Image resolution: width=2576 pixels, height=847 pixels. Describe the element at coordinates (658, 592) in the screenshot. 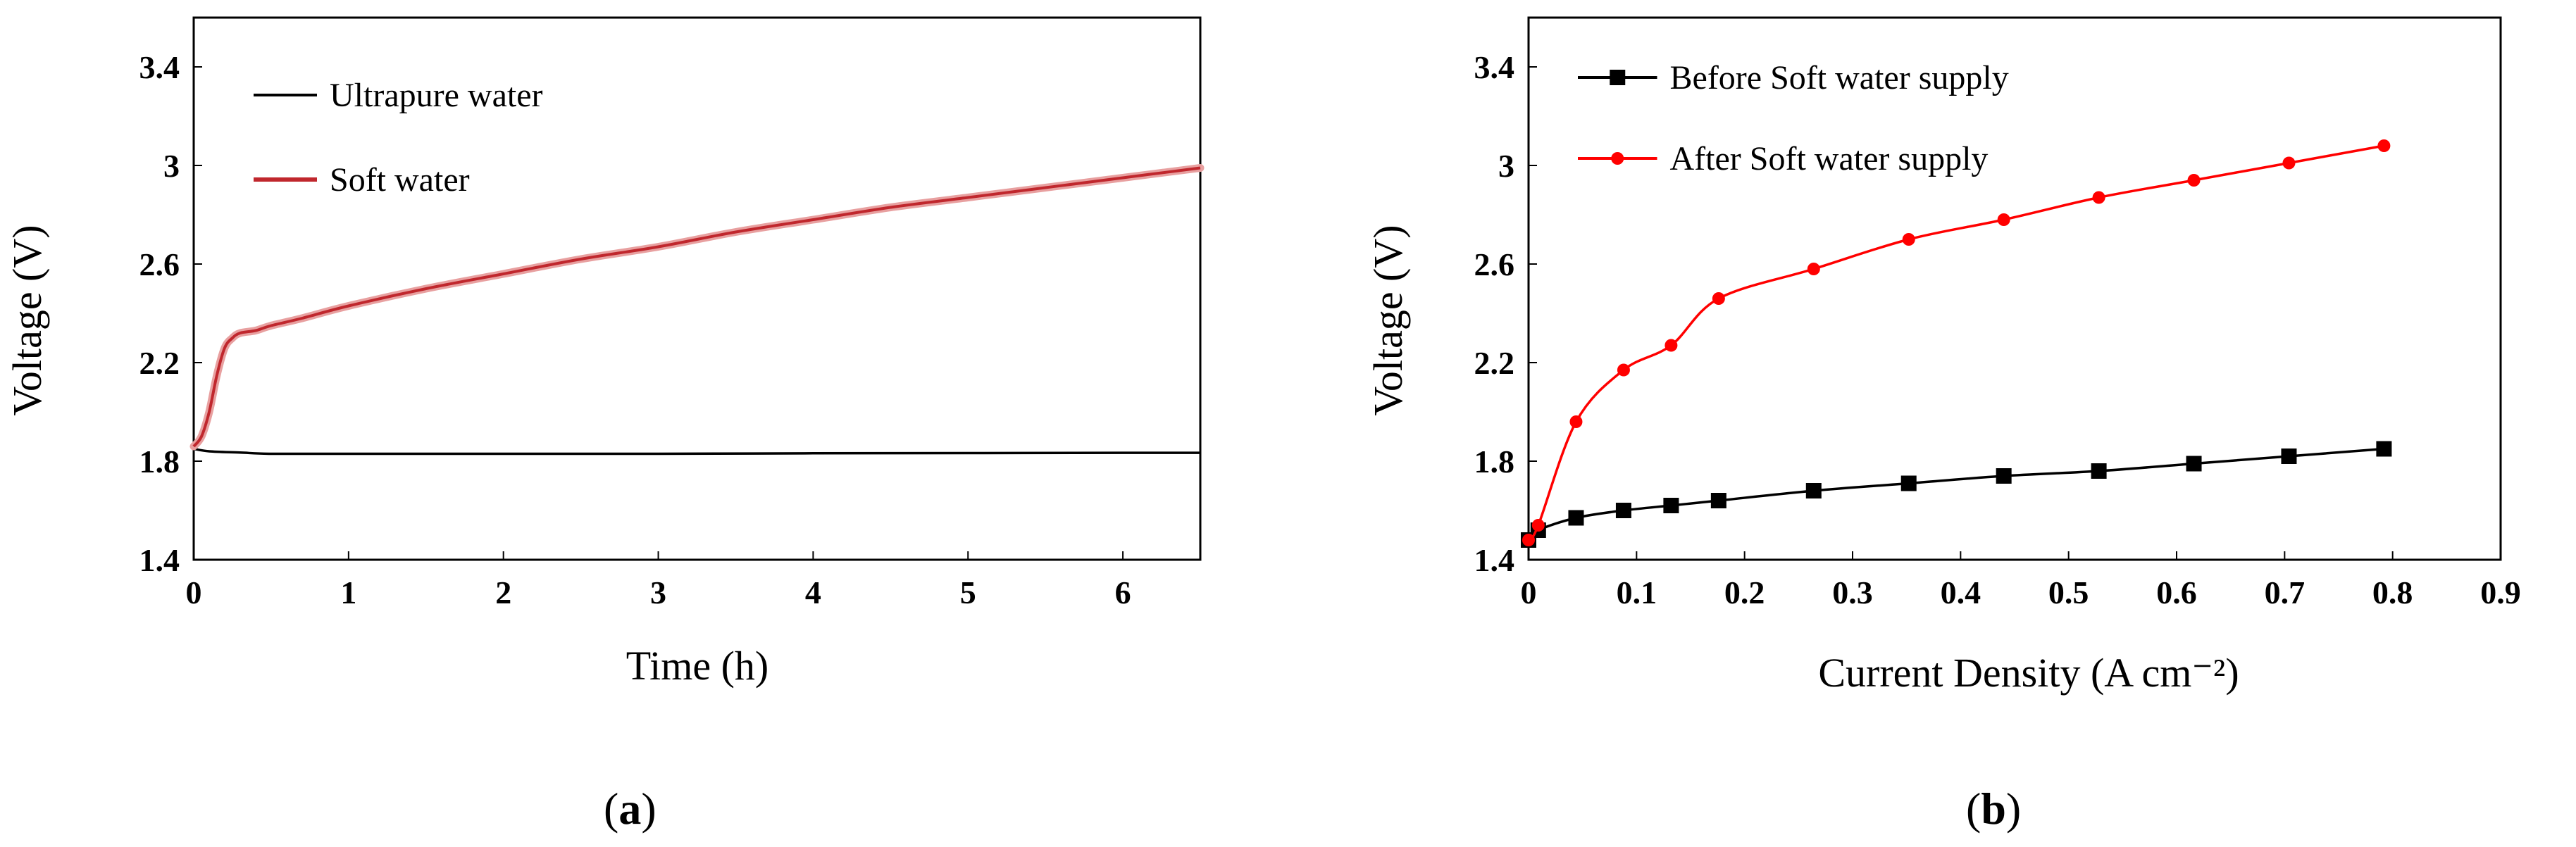

I see `chart-a-x-tick-label: 3` at that location.